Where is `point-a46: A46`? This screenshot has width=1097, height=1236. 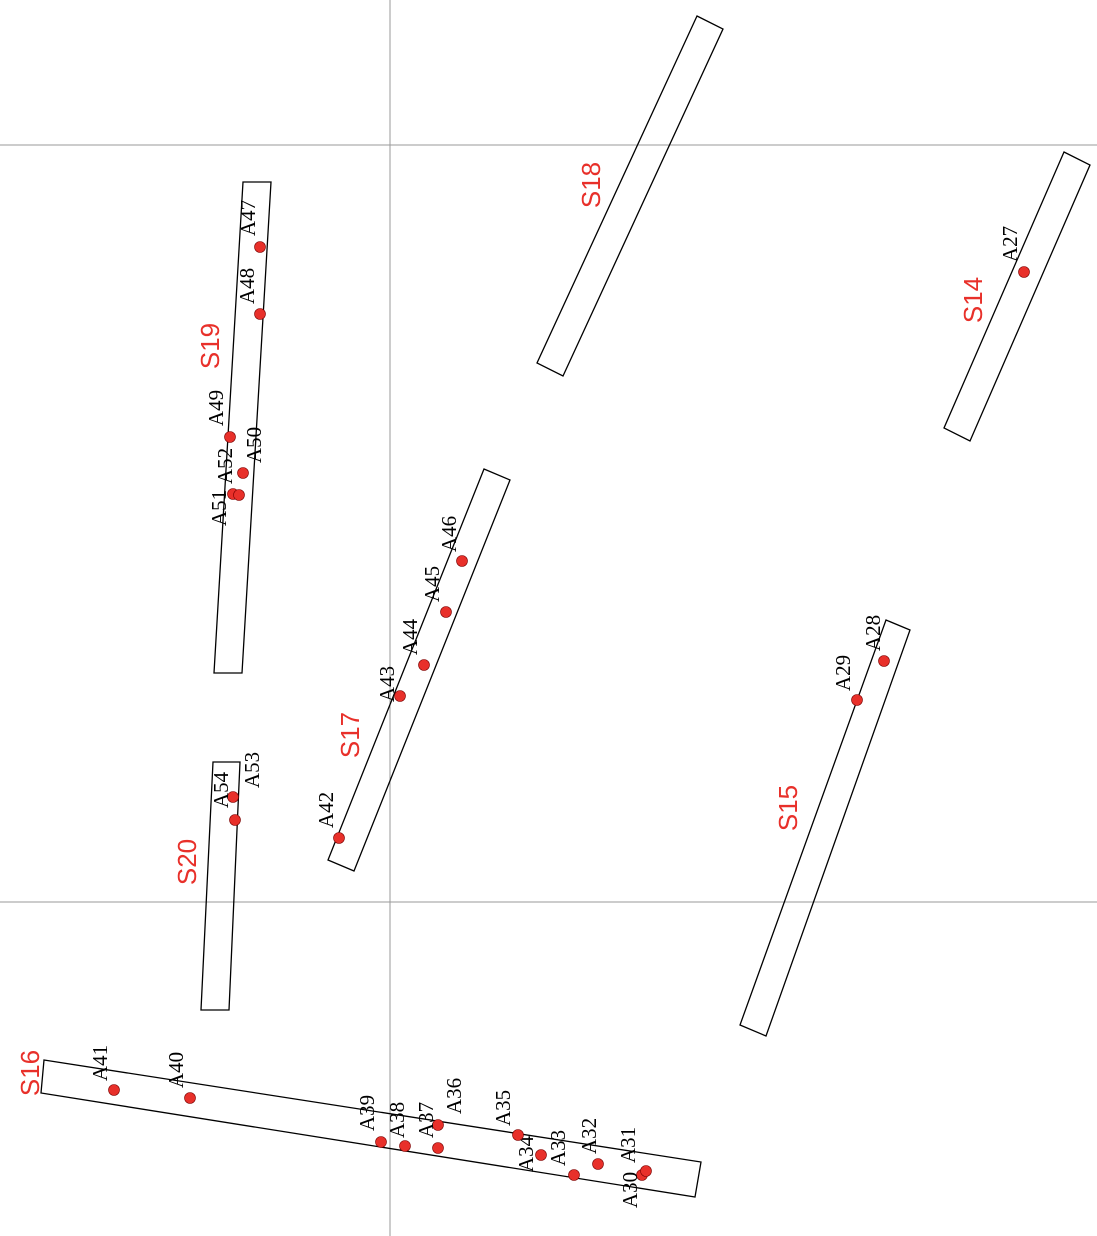 point-a46: A46 is located at coordinates (452, 541).